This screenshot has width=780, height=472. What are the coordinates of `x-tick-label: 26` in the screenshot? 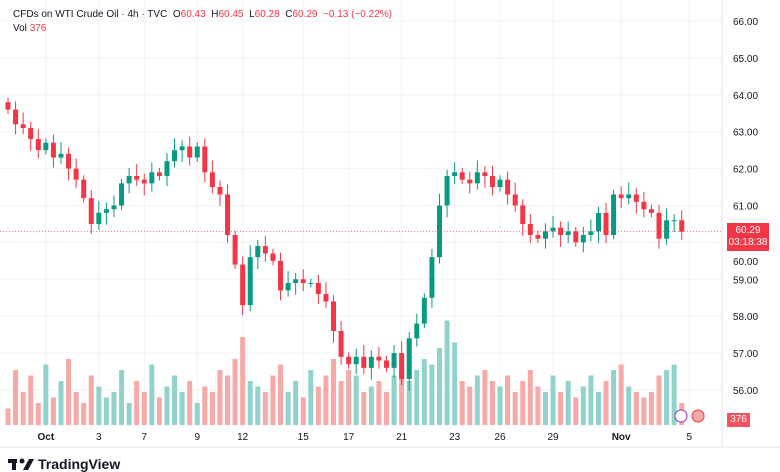 It's located at (500, 437).